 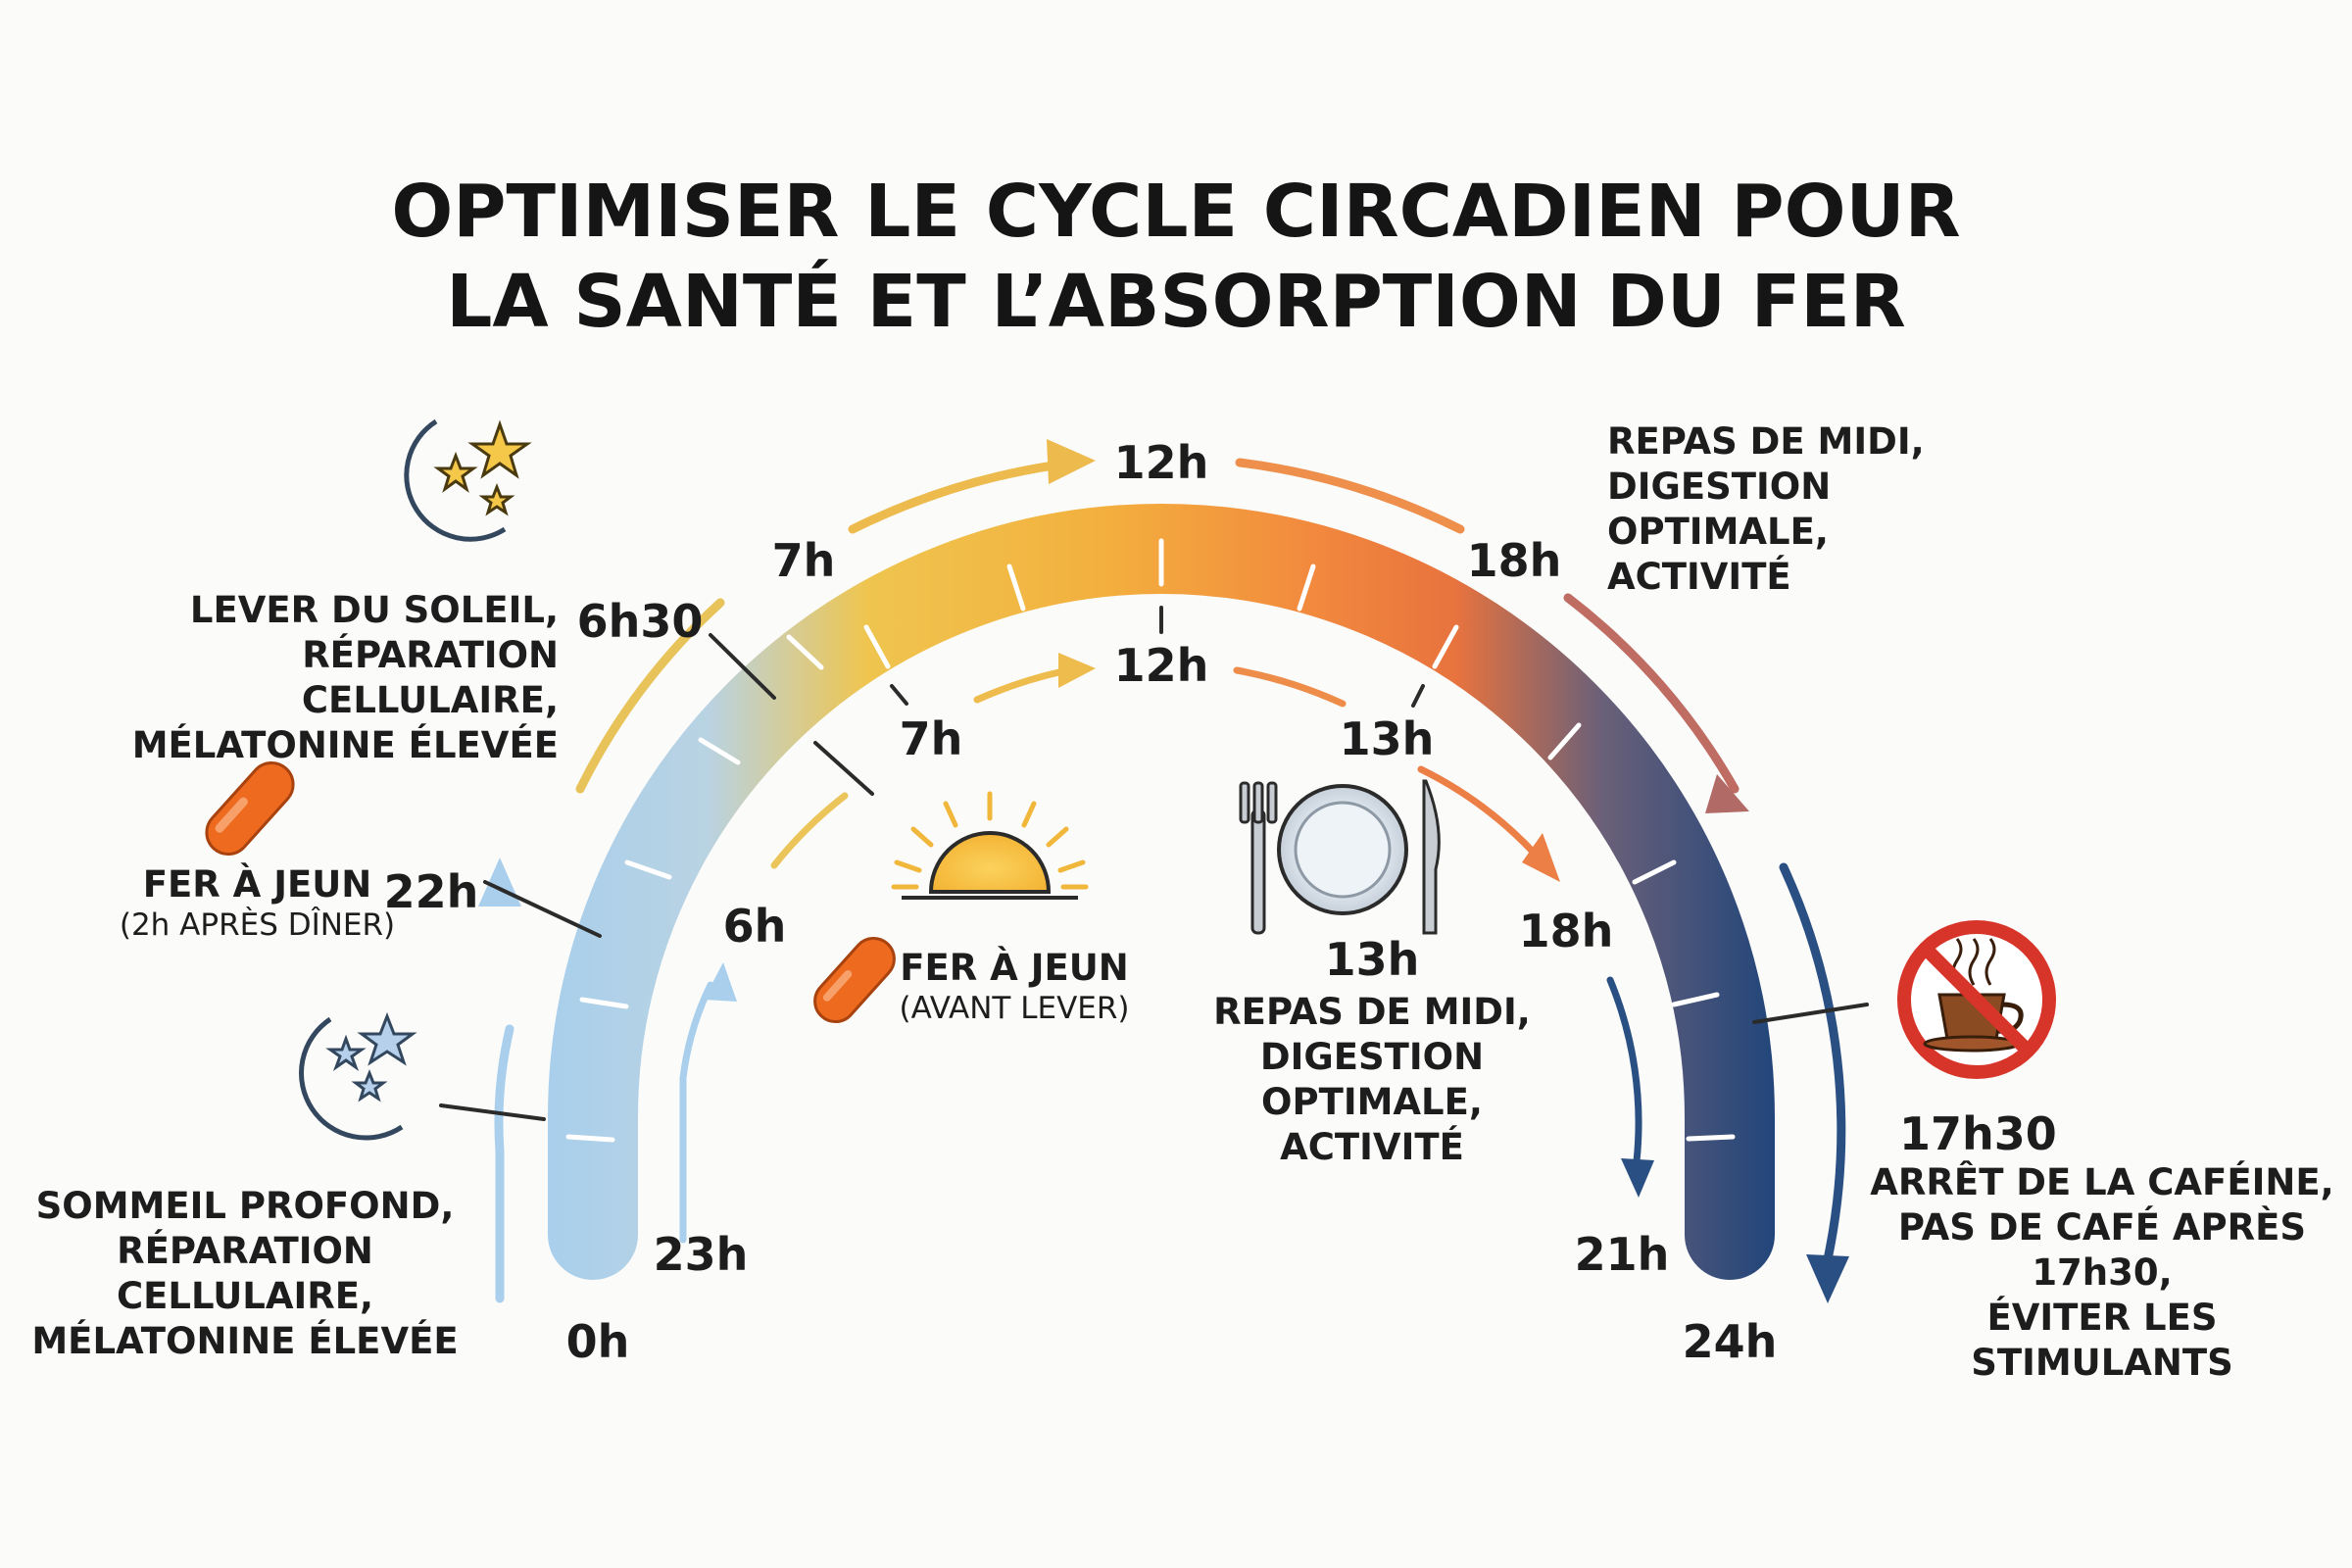 What do you see at coordinates (1730, 1341) in the screenshot?
I see `outer-time-24h: 24h` at bounding box center [1730, 1341].